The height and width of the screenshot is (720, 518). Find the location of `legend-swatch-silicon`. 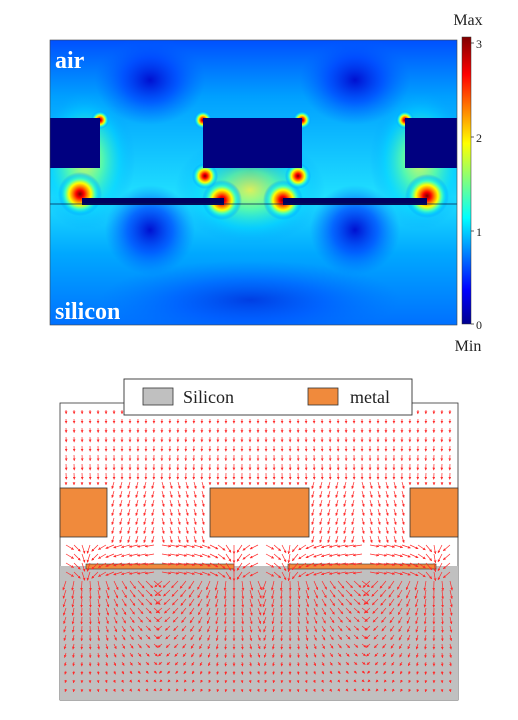

legend-swatch-silicon is located at coordinates (158, 396).